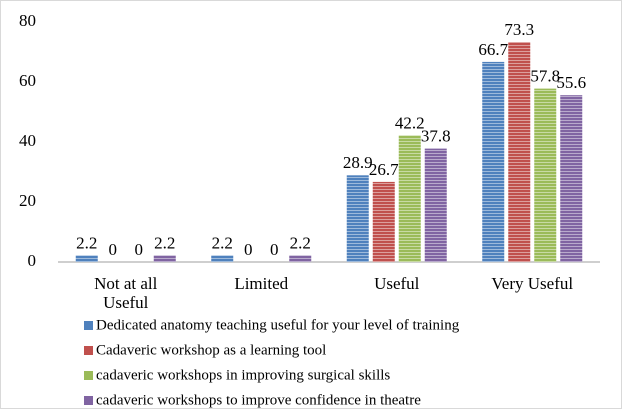  Describe the element at coordinates (519, 29) in the screenshot. I see `data-label: 73.3` at that location.